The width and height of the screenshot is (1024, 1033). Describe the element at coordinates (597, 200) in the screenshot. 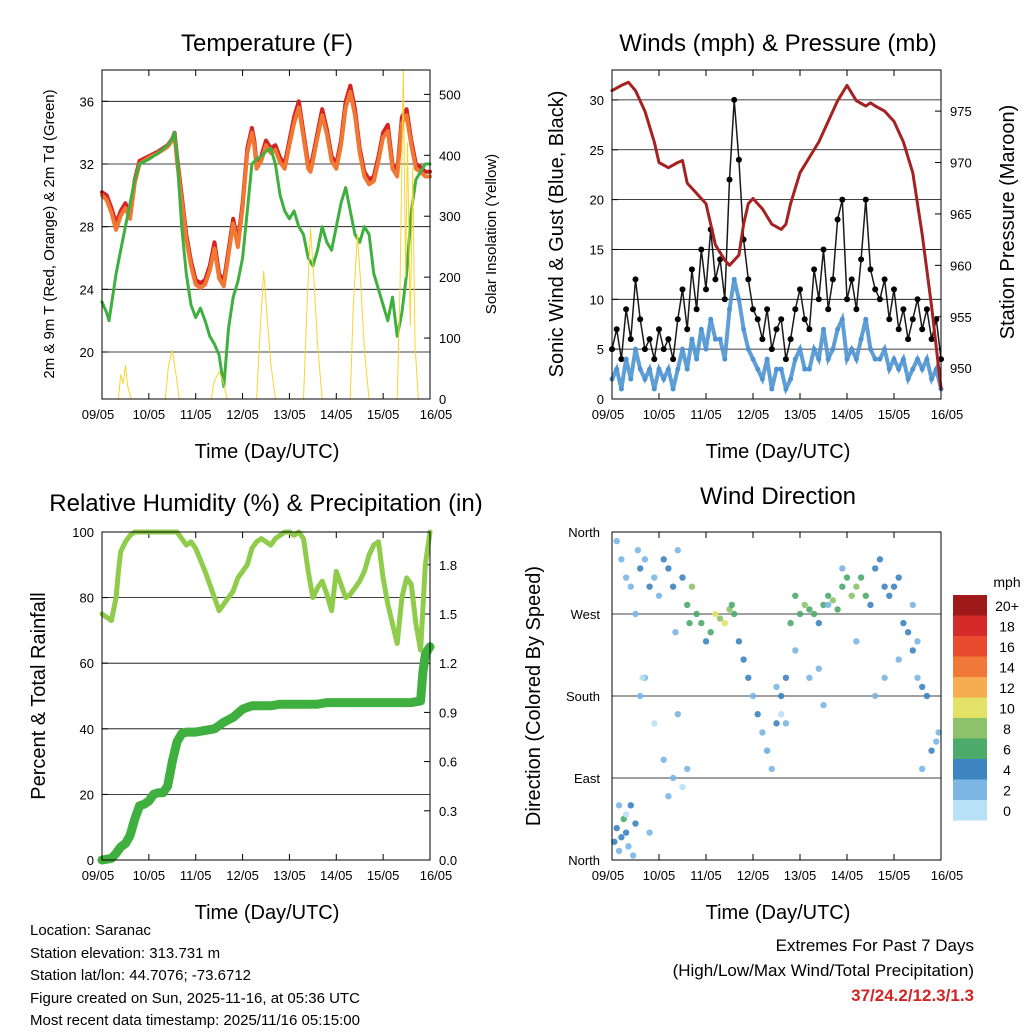

I see `y-tick-label: 20` at that location.